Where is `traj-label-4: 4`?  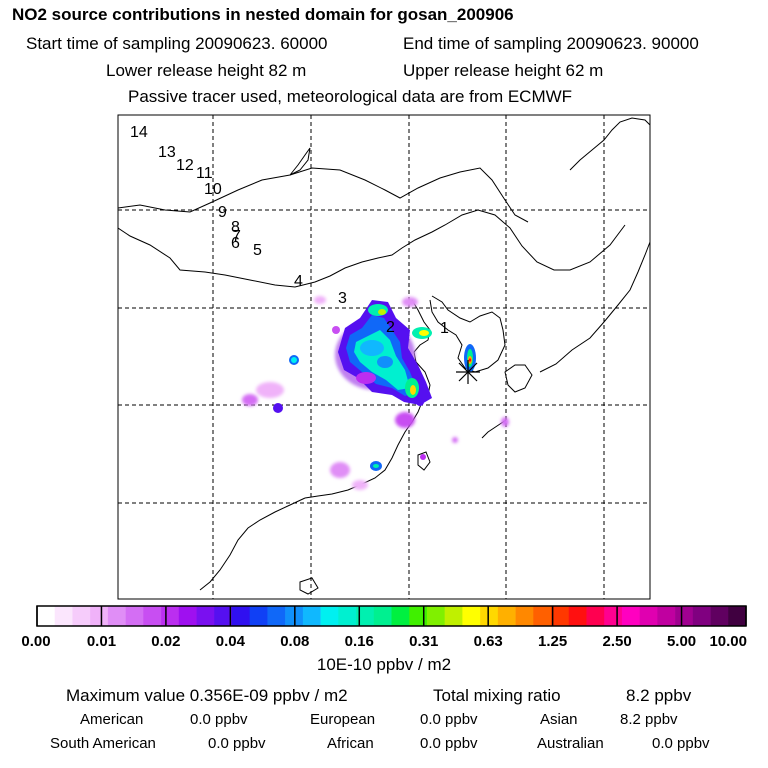
traj-label-4: 4 is located at coordinates (298, 281).